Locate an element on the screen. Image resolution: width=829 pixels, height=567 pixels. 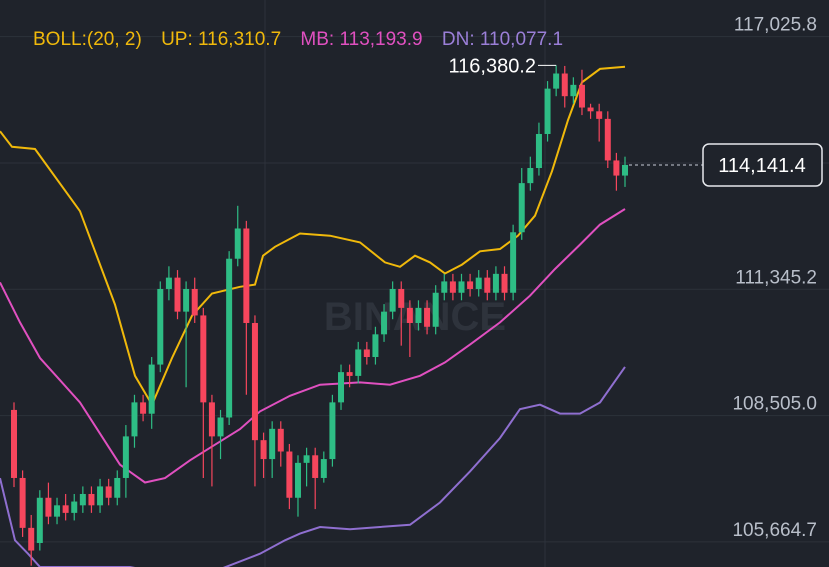
current-price-marker: 114,141.4 is located at coordinates (726, 165).